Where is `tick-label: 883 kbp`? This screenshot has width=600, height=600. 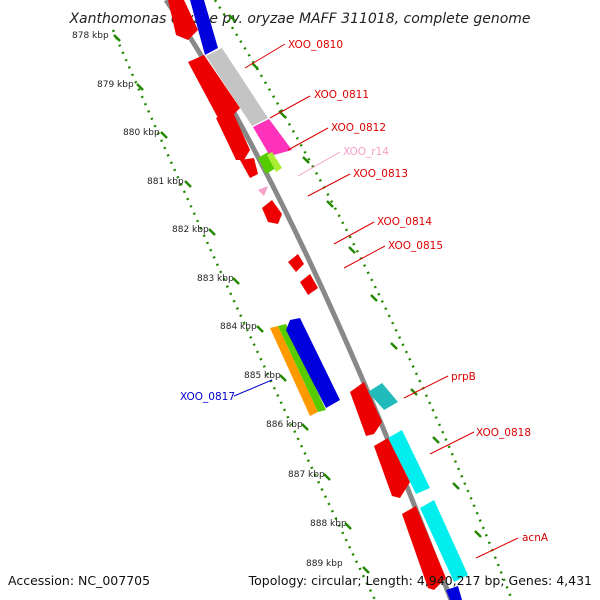
tick-label: 883 kbp is located at coordinates (215, 279).